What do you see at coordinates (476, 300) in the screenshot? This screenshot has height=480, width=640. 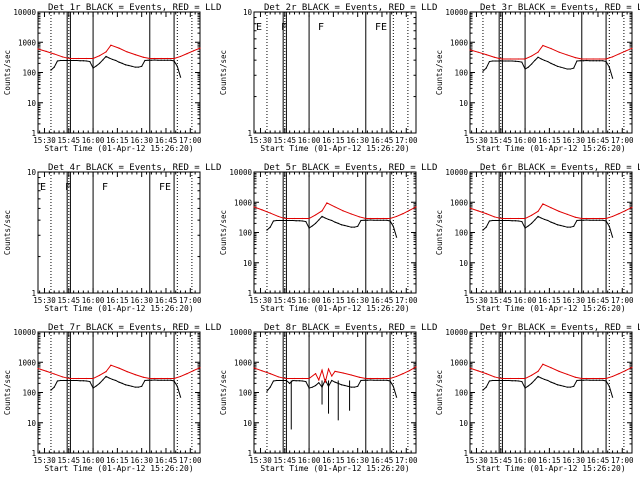 I see `x-tick-label: 15:30` at bounding box center [476, 300].